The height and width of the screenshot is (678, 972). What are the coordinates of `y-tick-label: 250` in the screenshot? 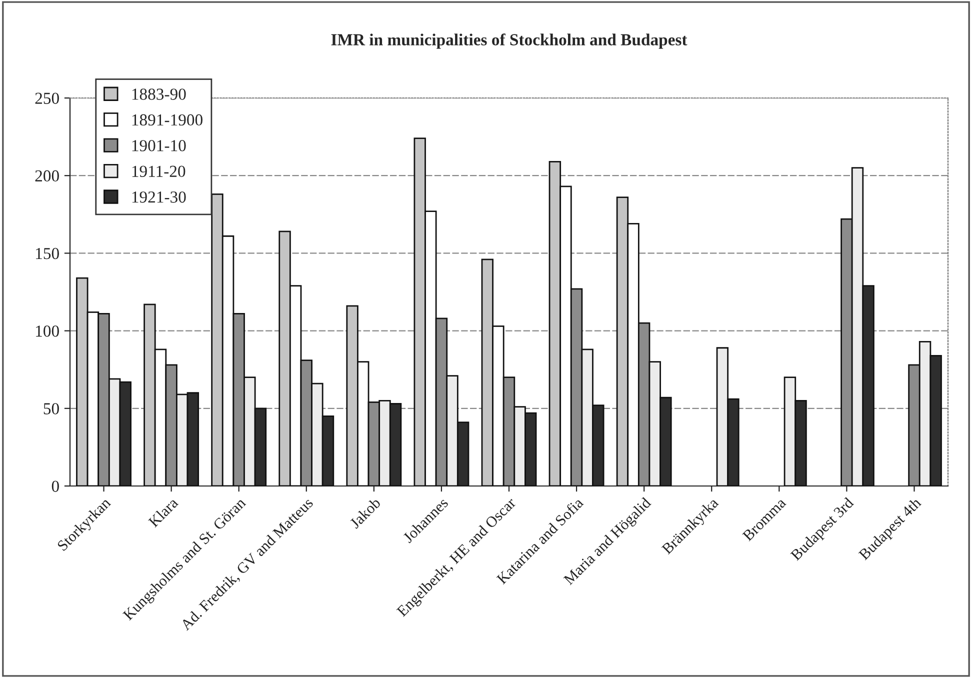 It's located at (47, 98).